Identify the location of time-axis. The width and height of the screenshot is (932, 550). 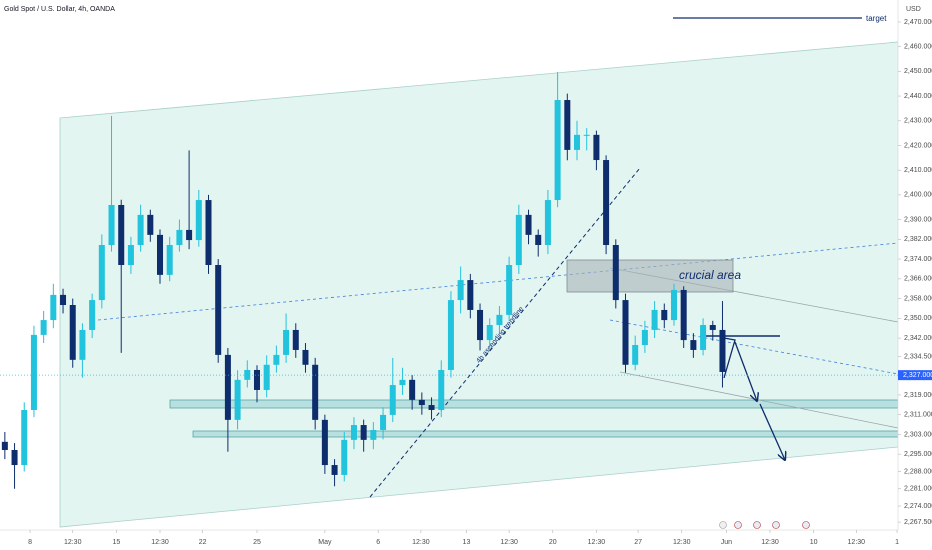
(466, 540).